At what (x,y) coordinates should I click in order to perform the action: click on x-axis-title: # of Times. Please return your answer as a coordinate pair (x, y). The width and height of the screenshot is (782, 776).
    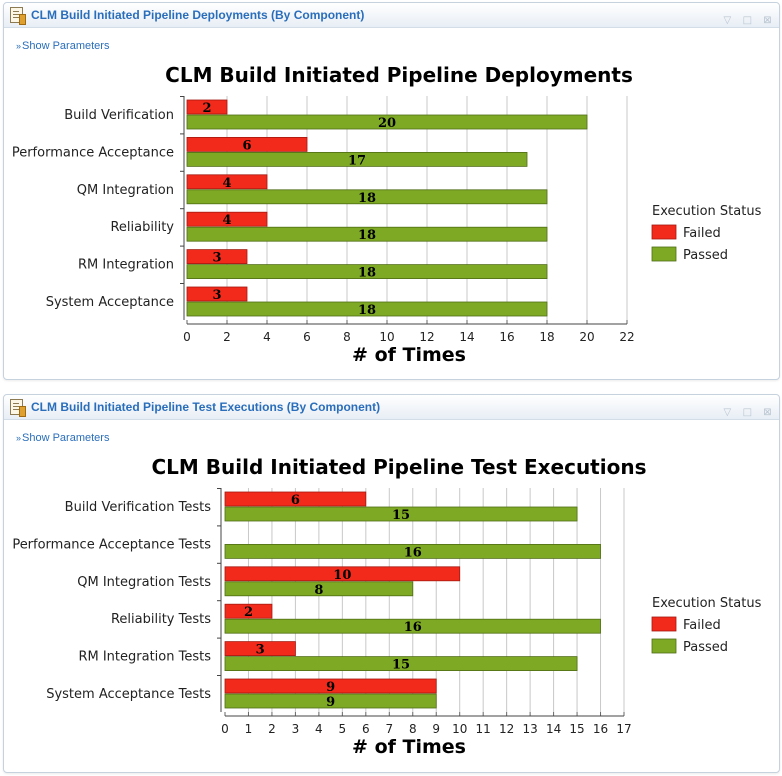
    Looking at the image, I should click on (409, 747).